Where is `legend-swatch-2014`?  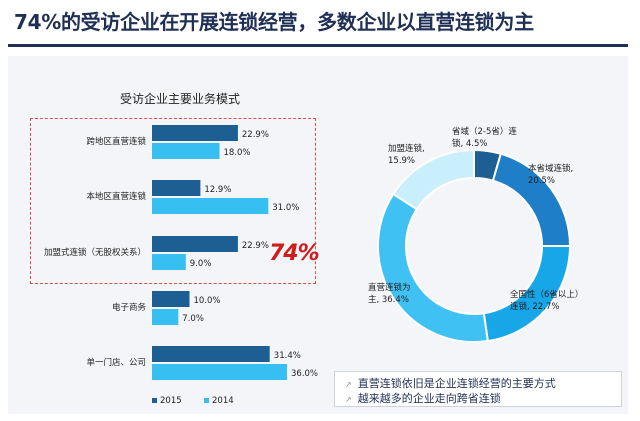
legend-swatch-2014 is located at coordinates (206, 400).